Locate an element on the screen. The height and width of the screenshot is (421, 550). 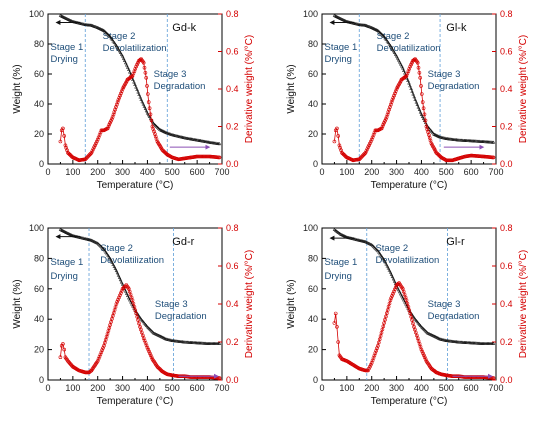
y2-tick-label: 0.8 is located at coordinates (232, 14).